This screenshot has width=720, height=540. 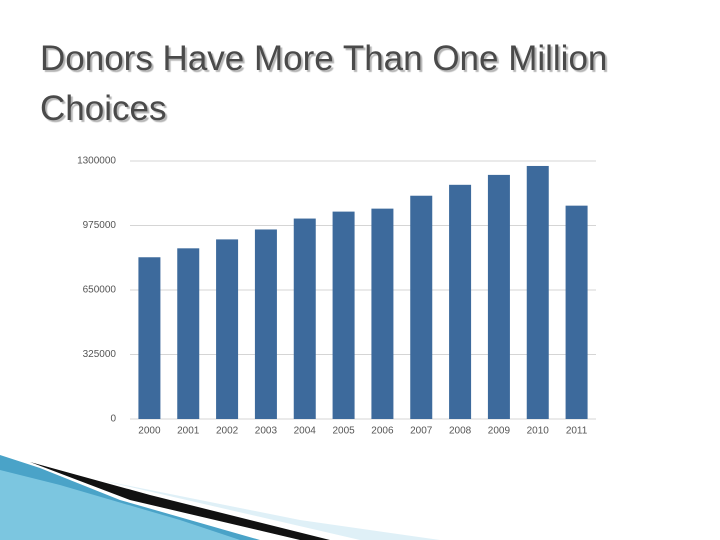 I want to click on y-tick-label: 325000, so click(x=100, y=354).